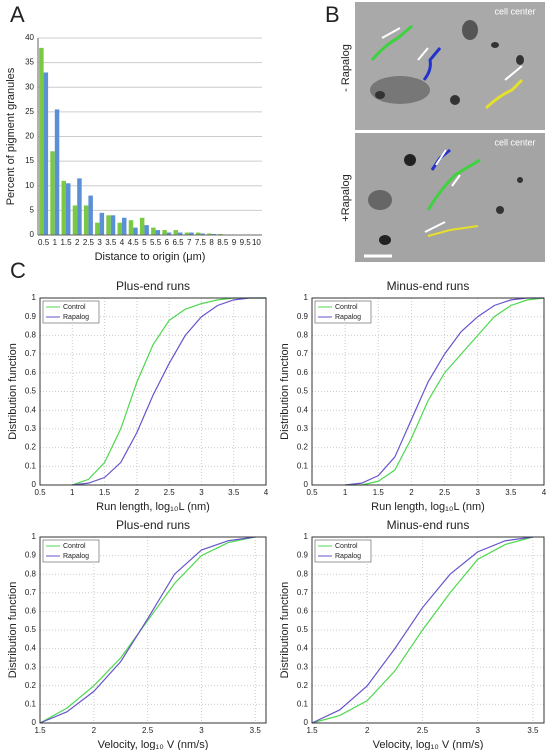  What do you see at coordinates (122, 242) in the screenshot?
I see `x-tick-label: 4` at bounding box center [122, 242].